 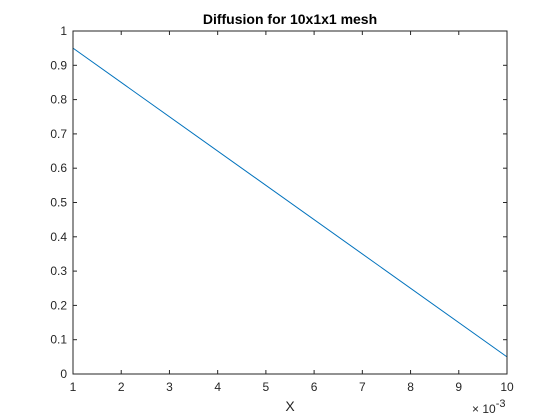 I want to click on y-tick-label: 0.3, so click(x=58, y=271).